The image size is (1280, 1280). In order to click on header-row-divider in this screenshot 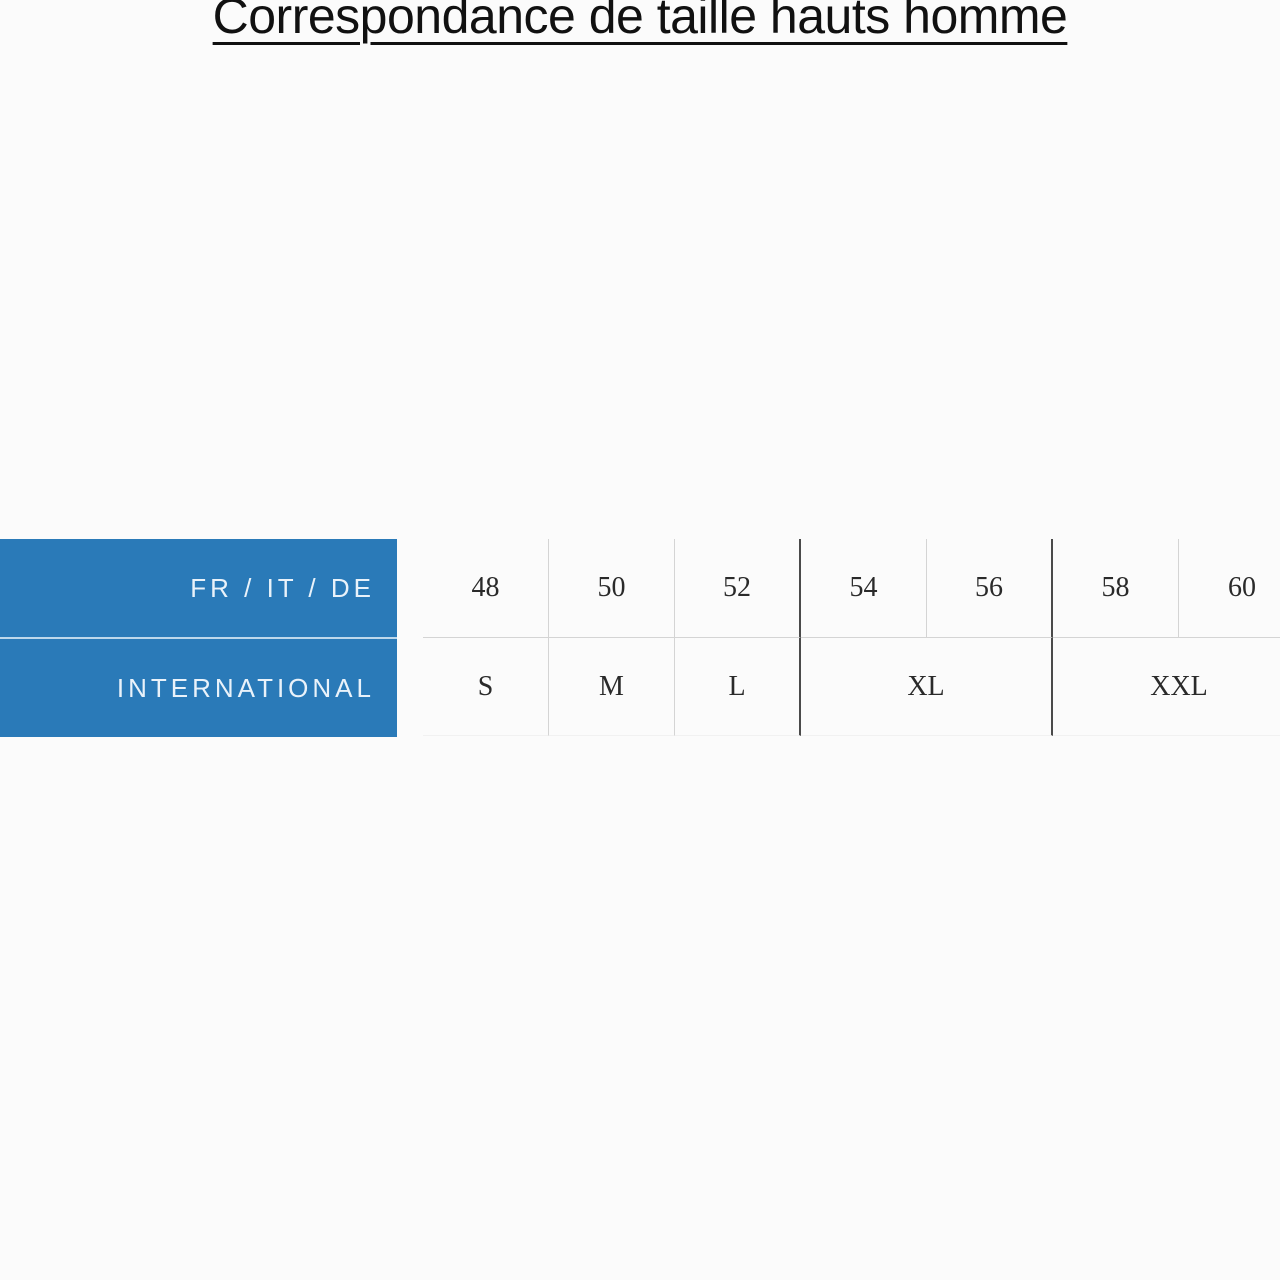, I will do `click(198, 638)`.